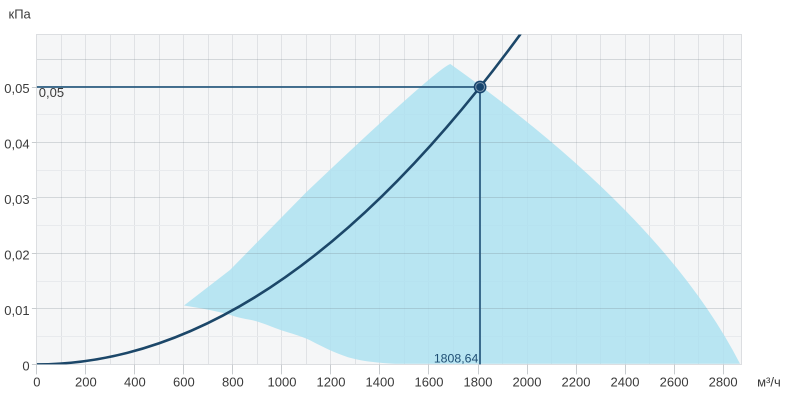  What do you see at coordinates (625, 381) in the screenshot?
I see `svg-text: 2400` at bounding box center [625, 381].